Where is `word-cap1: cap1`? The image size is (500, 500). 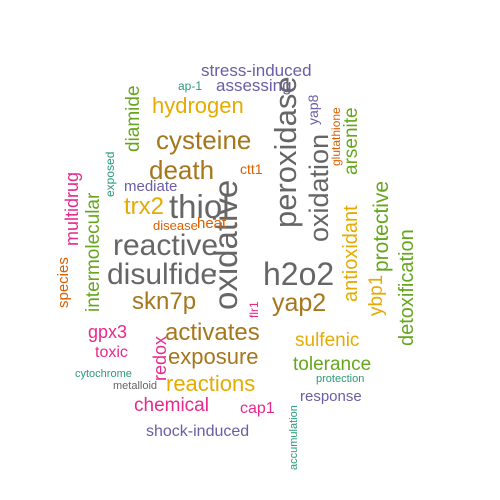
word-cap1: cap1 is located at coordinates (257, 408).